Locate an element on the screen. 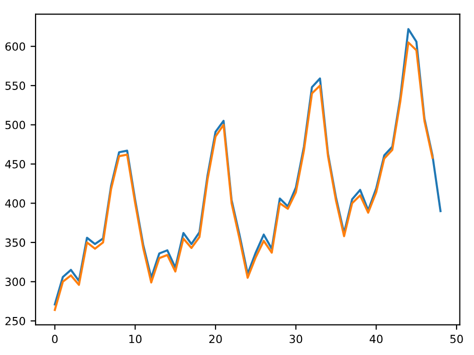  y-tick-label: 550 is located at coordinates (15, 86).